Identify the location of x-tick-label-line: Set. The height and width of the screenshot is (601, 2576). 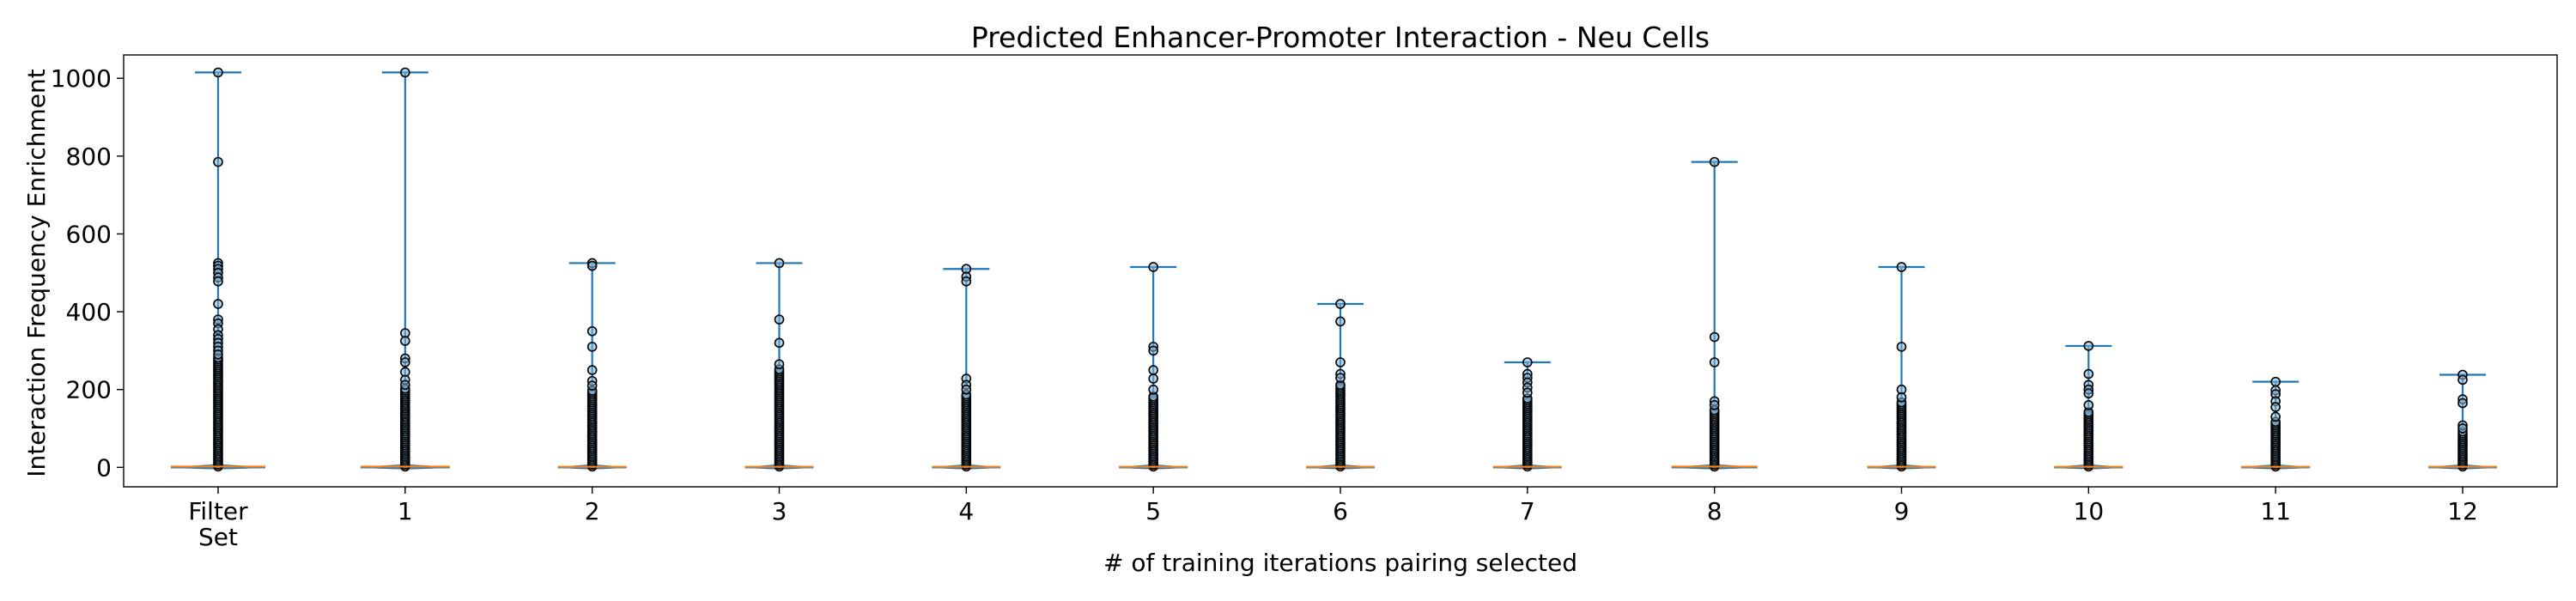
(218, 537).